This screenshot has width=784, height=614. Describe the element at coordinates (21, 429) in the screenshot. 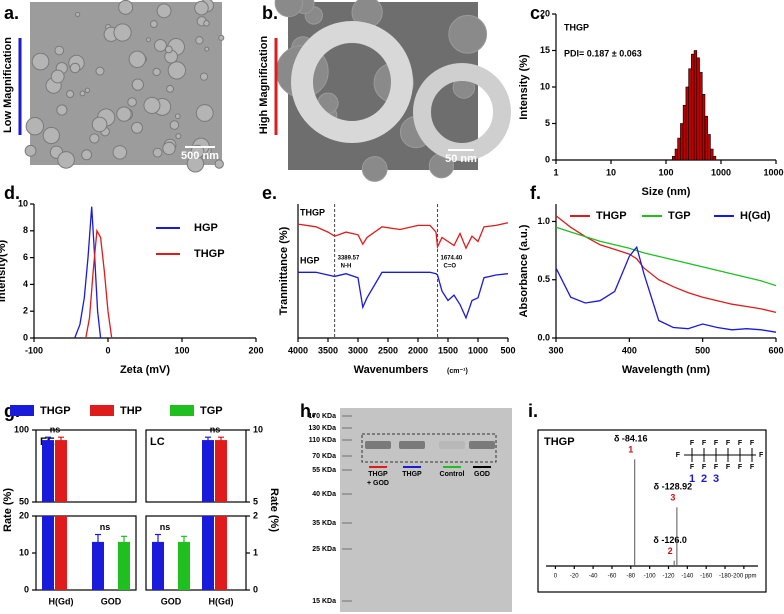

I see `y-tick-label: 100` at that location.